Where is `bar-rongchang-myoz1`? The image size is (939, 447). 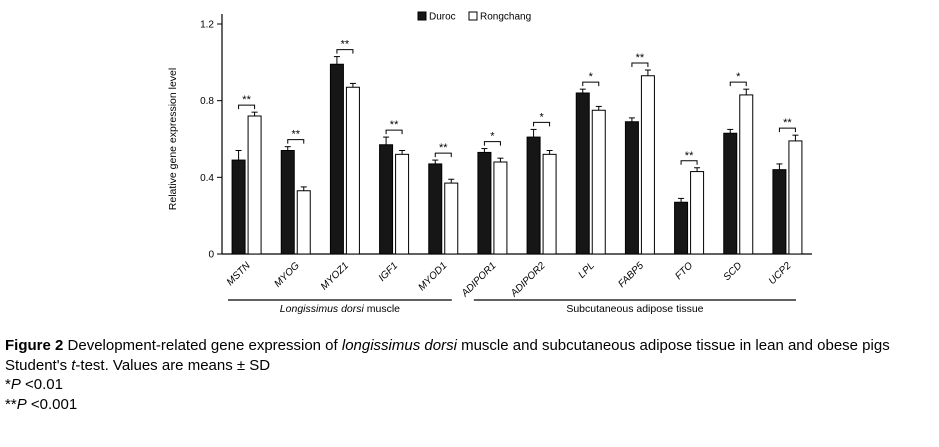
bar-rongchang-myoz1 is located at coordinates (352, 170).